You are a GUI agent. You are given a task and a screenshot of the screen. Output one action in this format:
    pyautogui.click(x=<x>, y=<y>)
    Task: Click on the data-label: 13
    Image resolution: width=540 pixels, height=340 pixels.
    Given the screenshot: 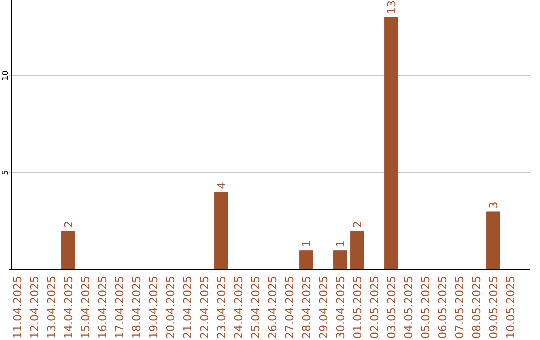 What is the action you would take?
    pyautogui.click(x=392, y=7)
    